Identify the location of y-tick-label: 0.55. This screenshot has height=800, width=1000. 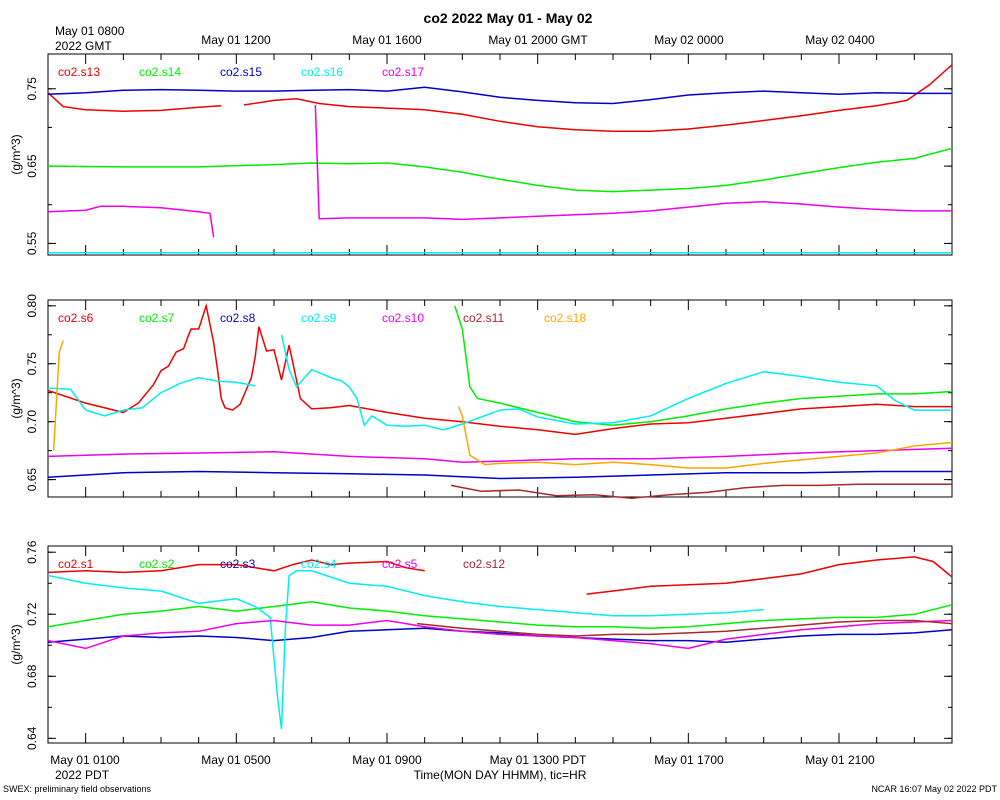
(32, 243).